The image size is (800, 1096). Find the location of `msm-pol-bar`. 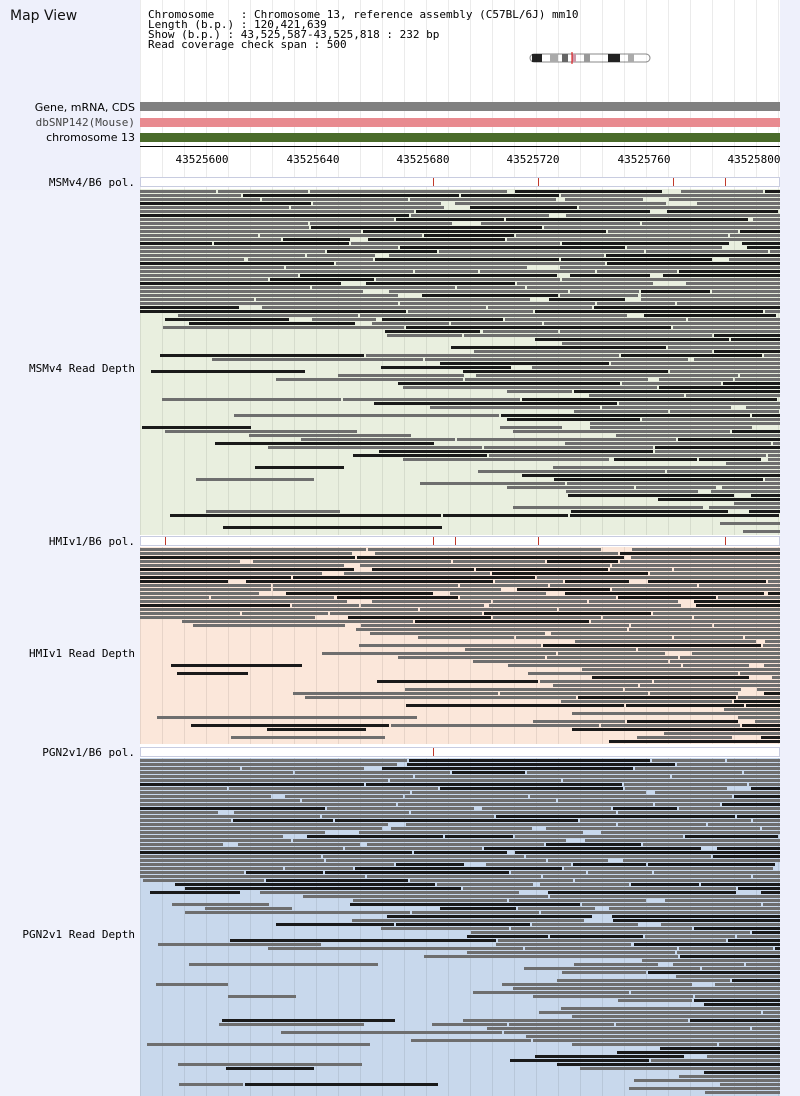

msm-pol-bar is located at coordinates (460, 182).